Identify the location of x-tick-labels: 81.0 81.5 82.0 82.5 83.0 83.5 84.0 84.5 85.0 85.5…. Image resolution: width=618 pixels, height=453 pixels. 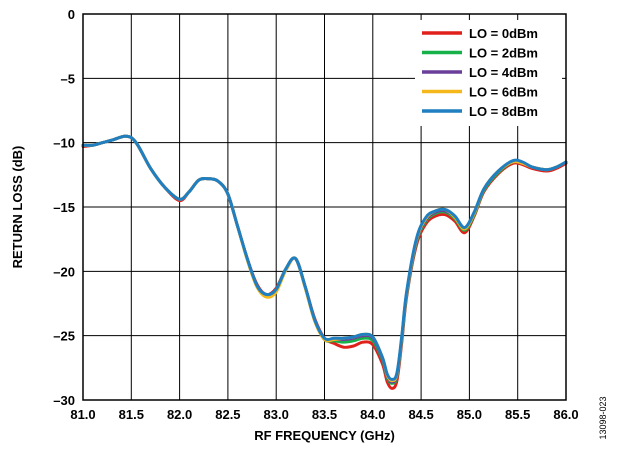
(324, 414).